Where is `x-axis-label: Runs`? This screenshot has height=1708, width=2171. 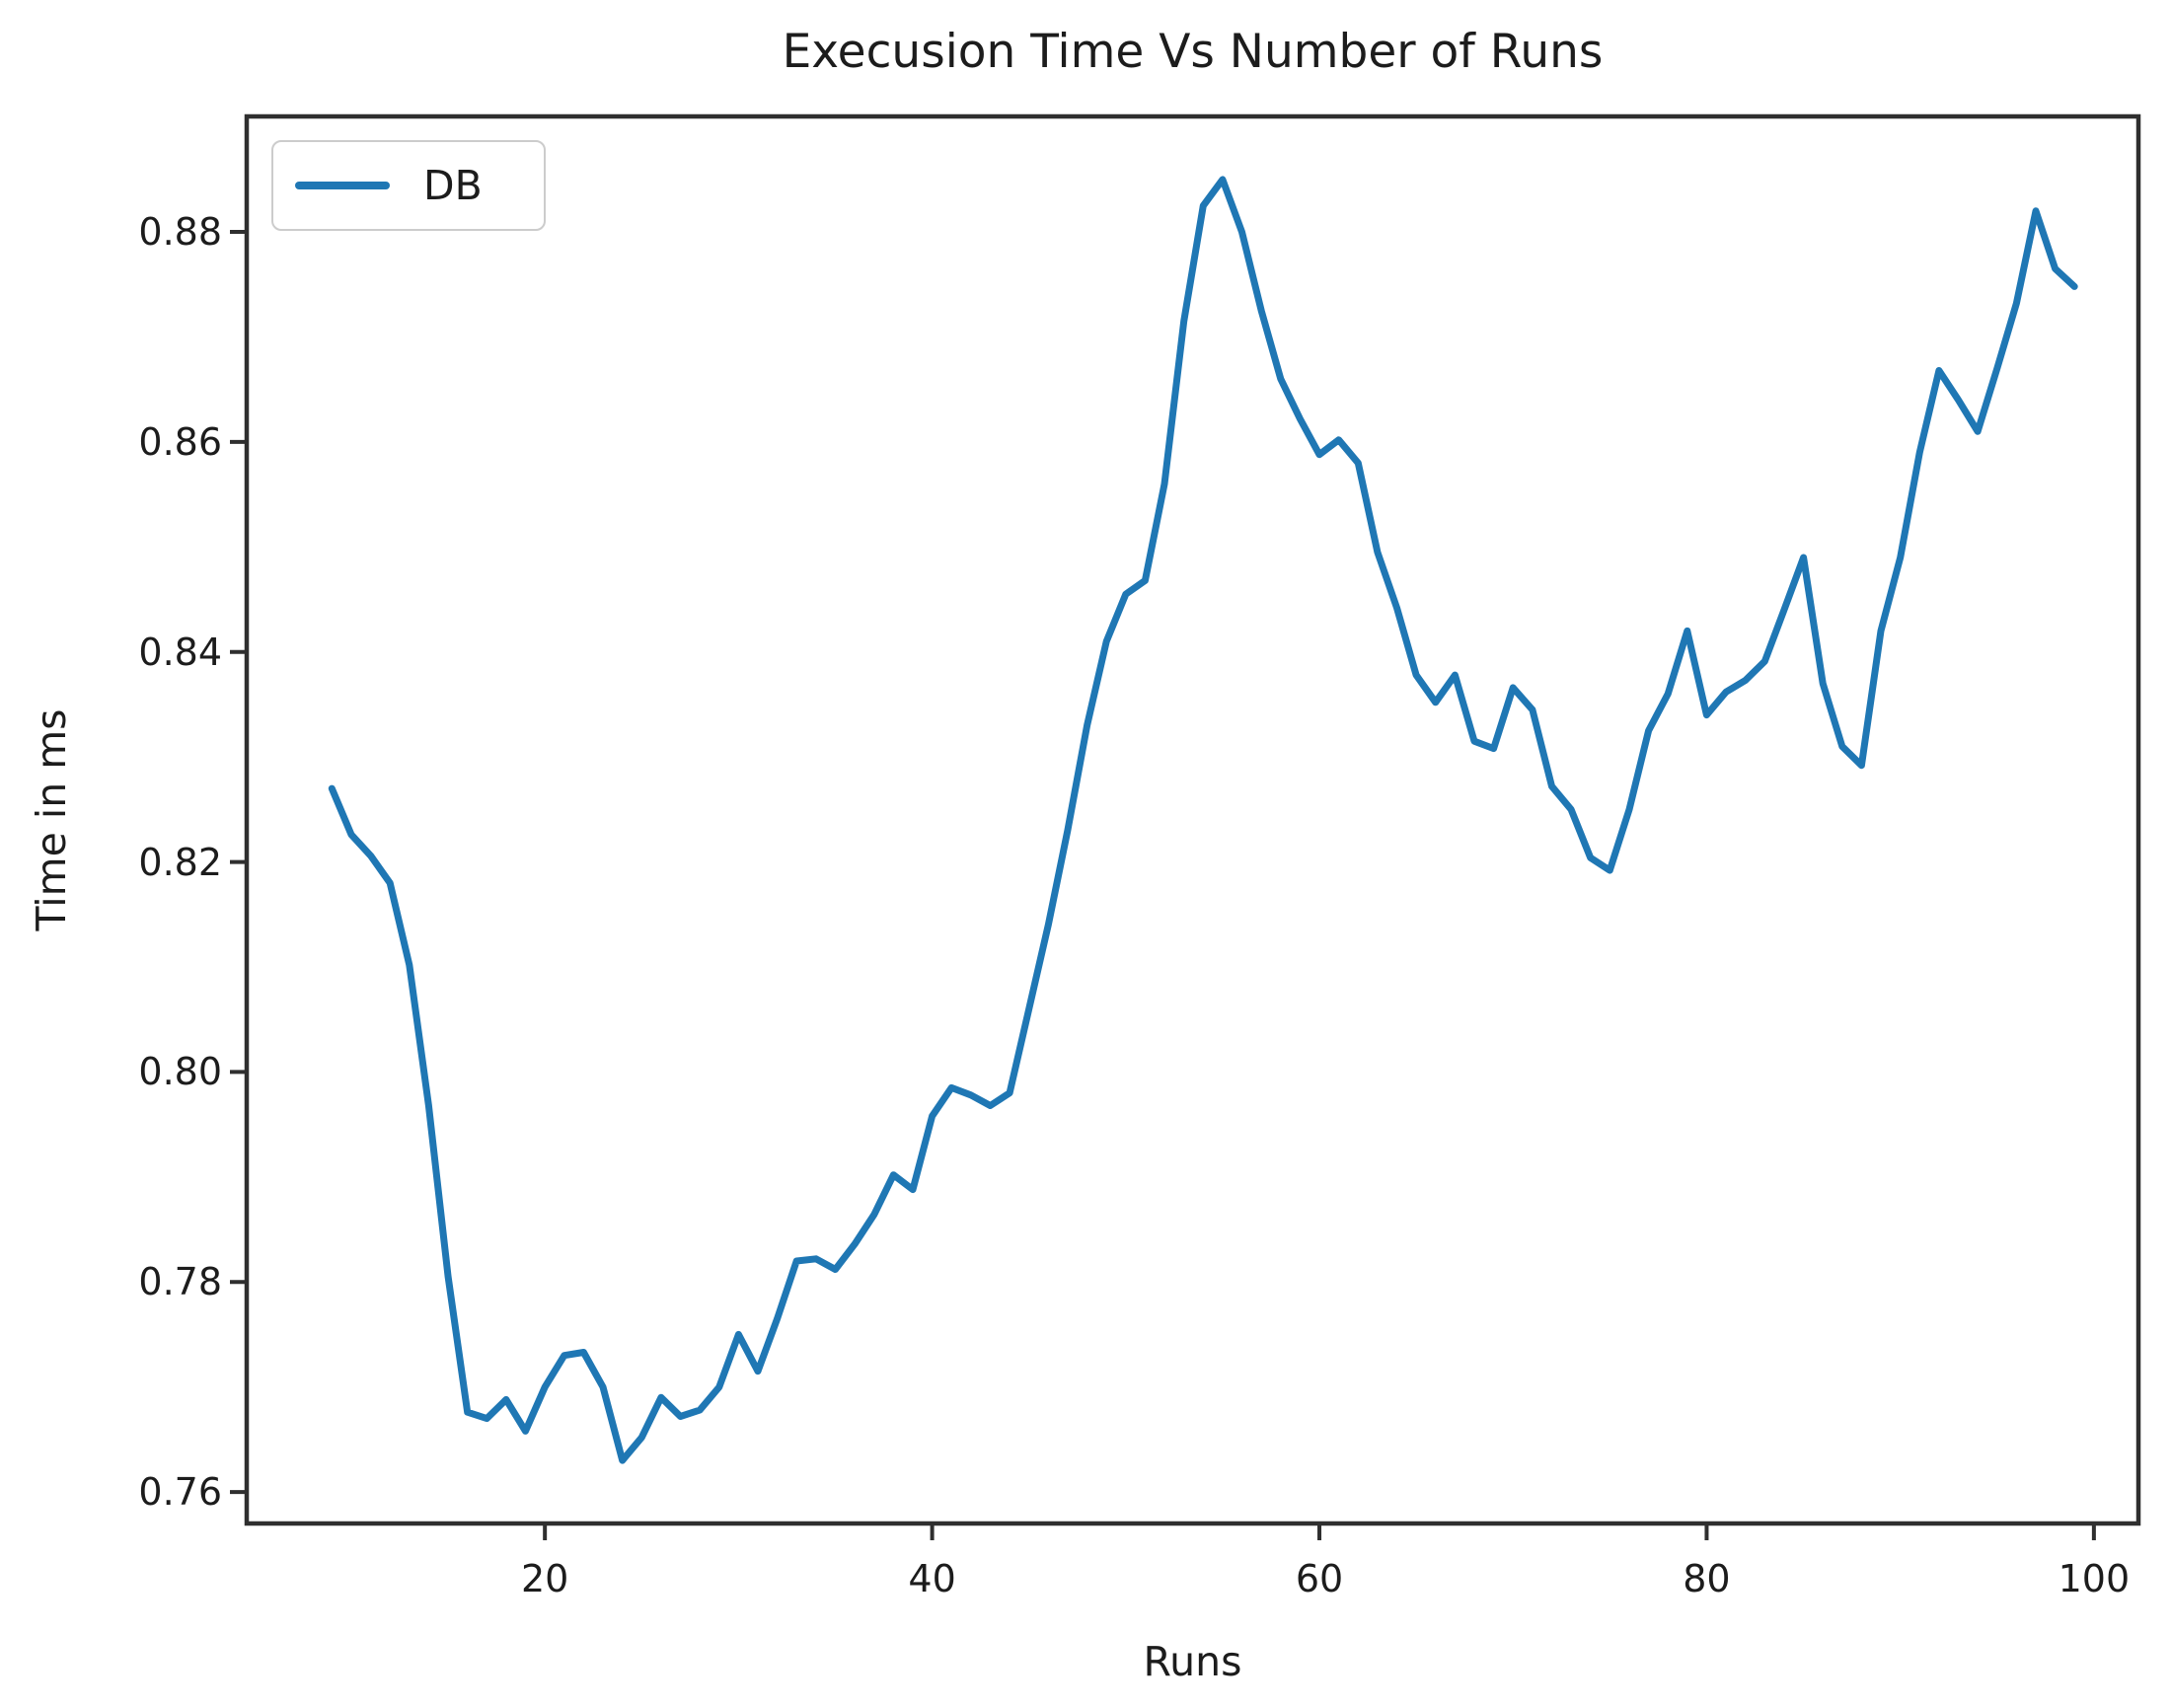
x-axis-label: Runs is located at coordinates (1192, 1661).